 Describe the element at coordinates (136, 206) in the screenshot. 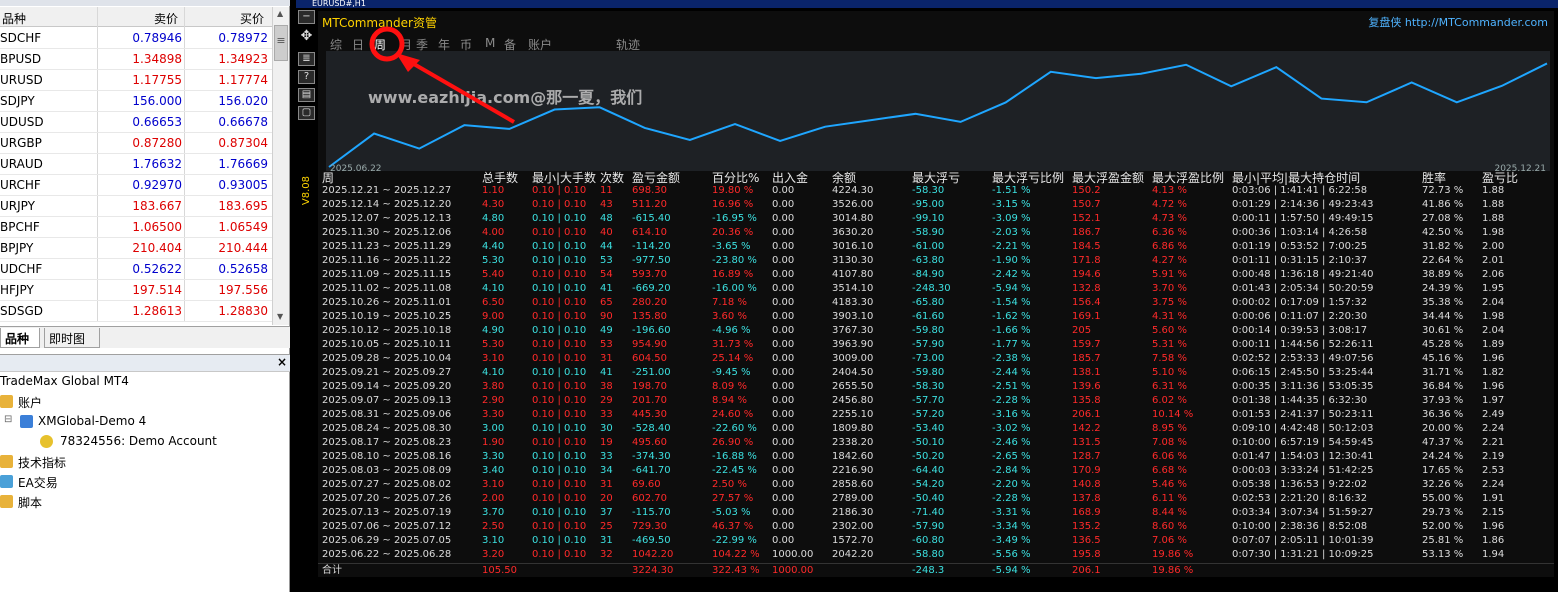

I see `market-watch-row: URJPY 183.667 183.695` at that location.